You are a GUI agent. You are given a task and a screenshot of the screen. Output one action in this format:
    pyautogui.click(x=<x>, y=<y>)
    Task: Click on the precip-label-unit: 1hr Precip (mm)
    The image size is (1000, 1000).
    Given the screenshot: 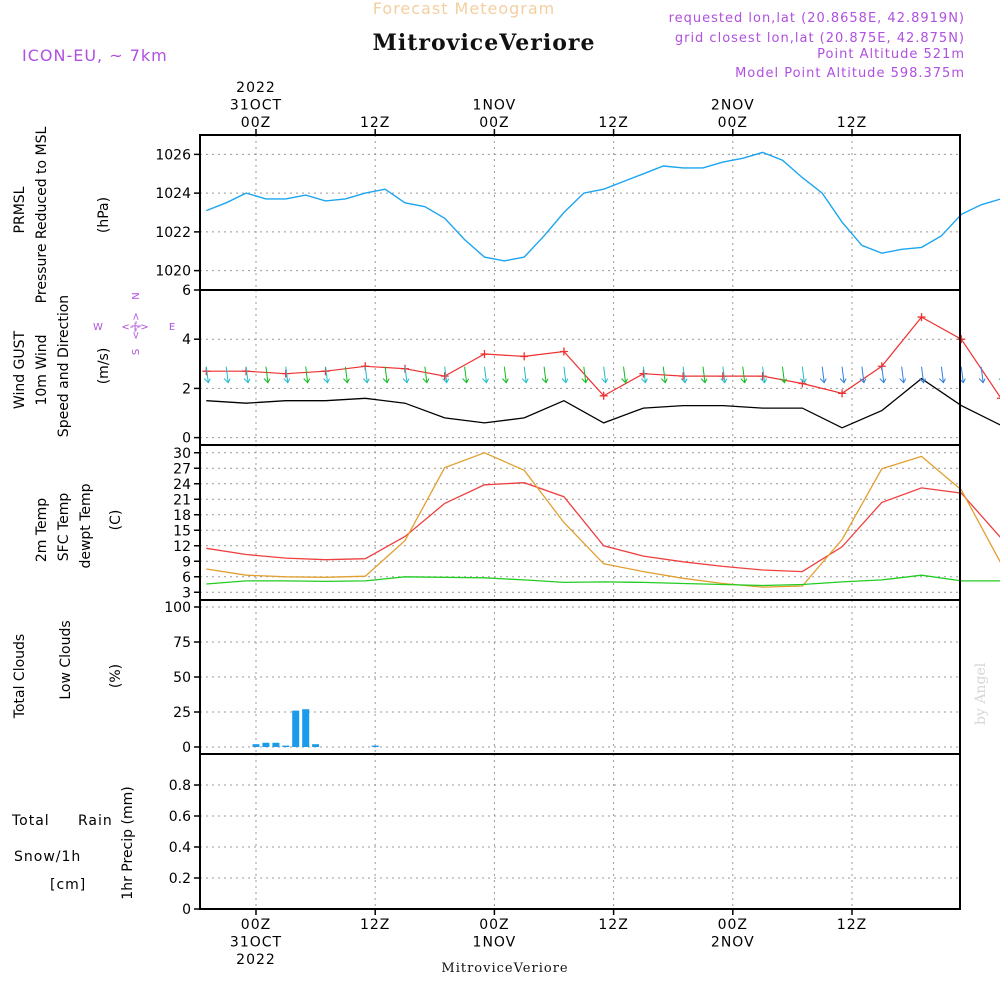 What is the action you would take?
    pyautogui.click(x=128, y=842)
    